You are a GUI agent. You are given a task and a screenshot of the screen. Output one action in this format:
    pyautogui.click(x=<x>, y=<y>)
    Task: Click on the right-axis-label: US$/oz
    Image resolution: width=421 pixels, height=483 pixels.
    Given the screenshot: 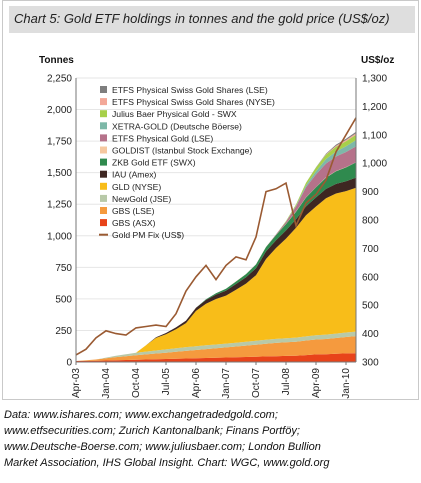 What is the action you would take?
    pyautogui.click(x=378, y=60)
    